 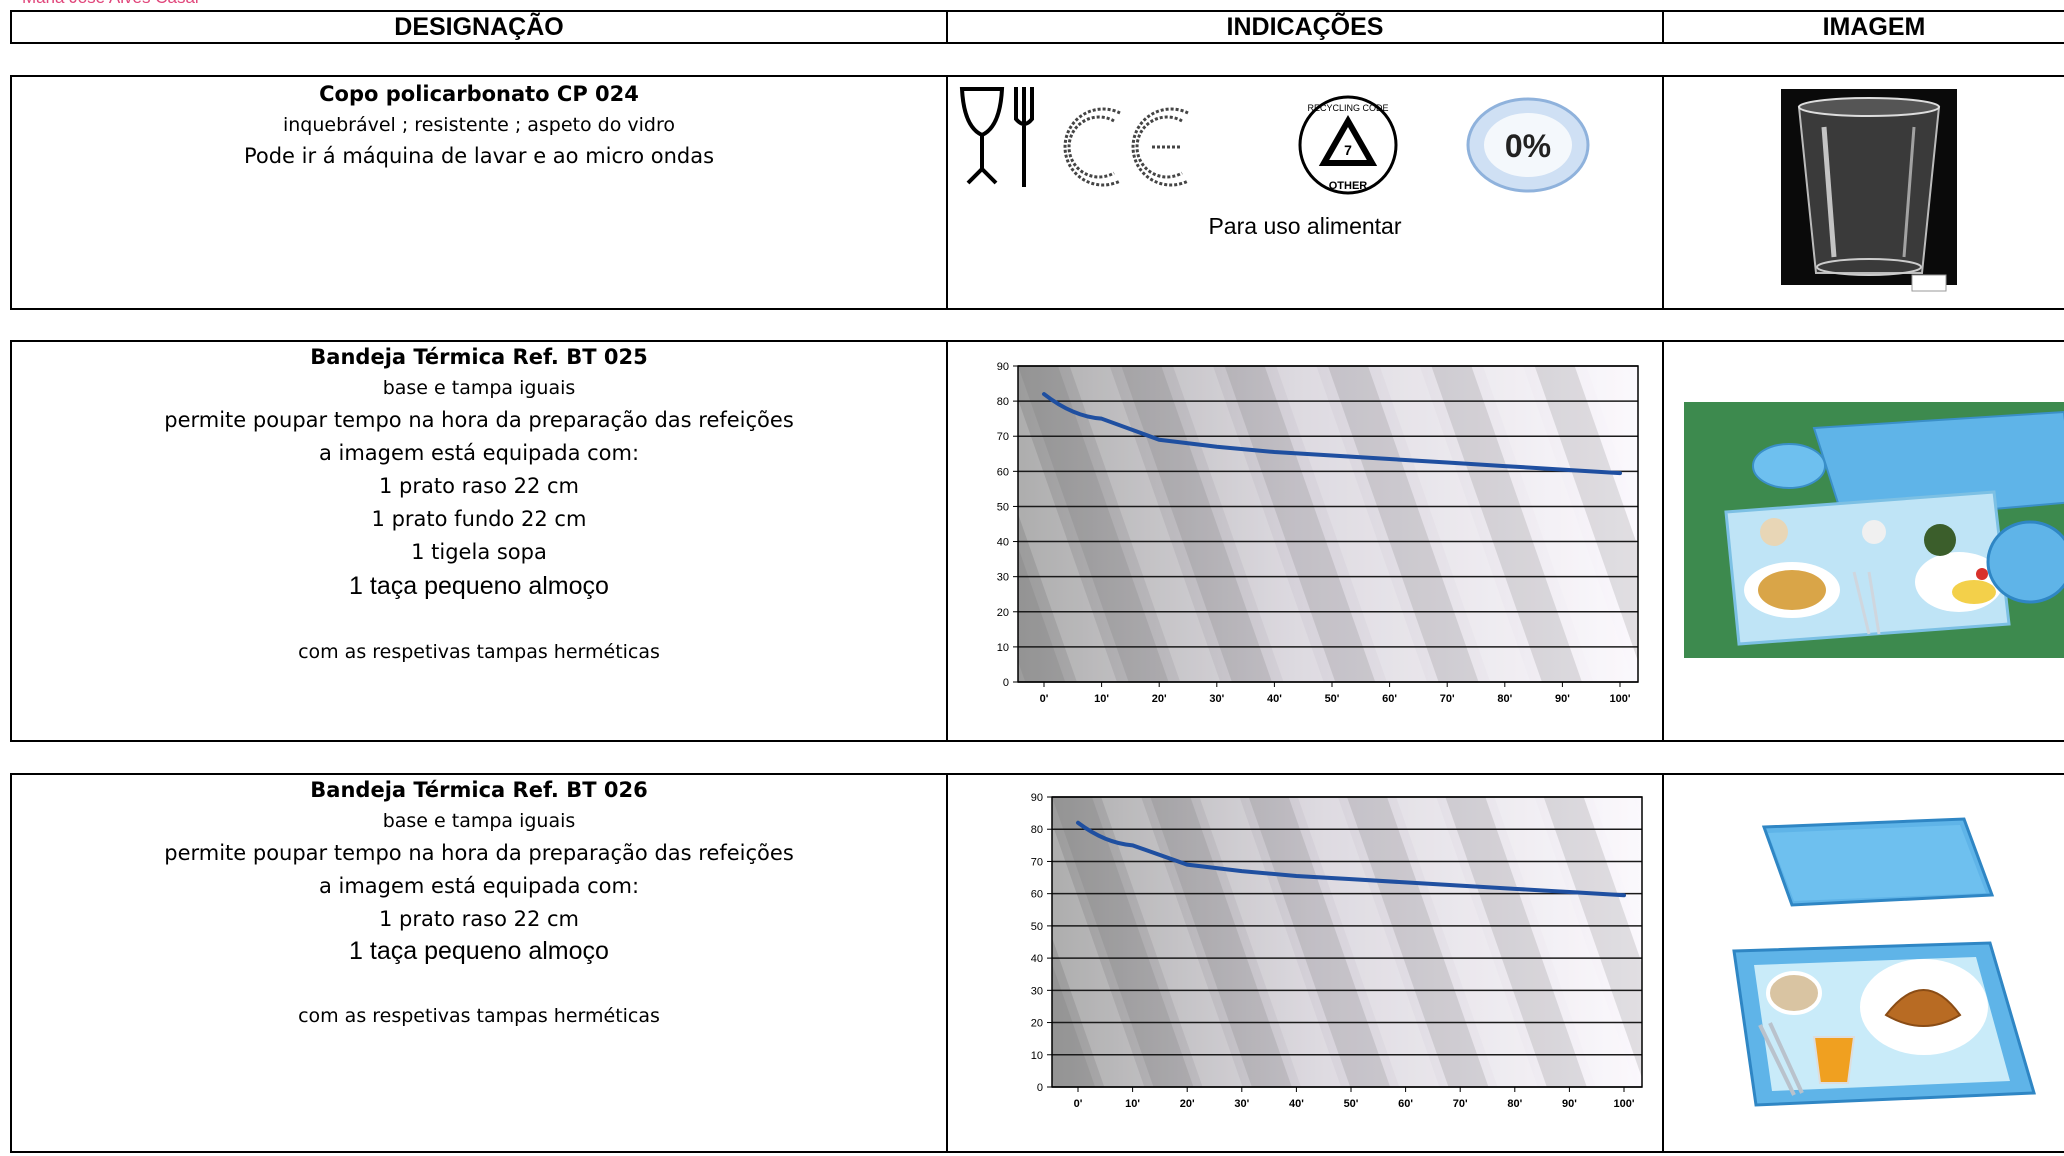 What do you see at coordinates (1869, 190) in the screenshot?
I see `cup-image` at bounding box center [1869, 190].